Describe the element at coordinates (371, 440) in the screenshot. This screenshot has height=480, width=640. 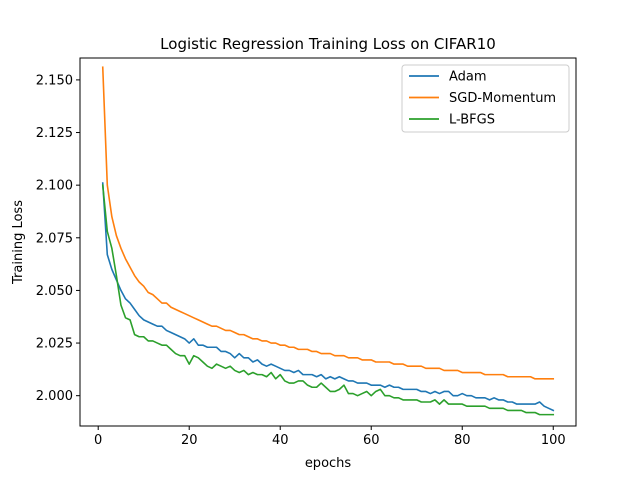
I see `x-tick-label: 60` at that location.